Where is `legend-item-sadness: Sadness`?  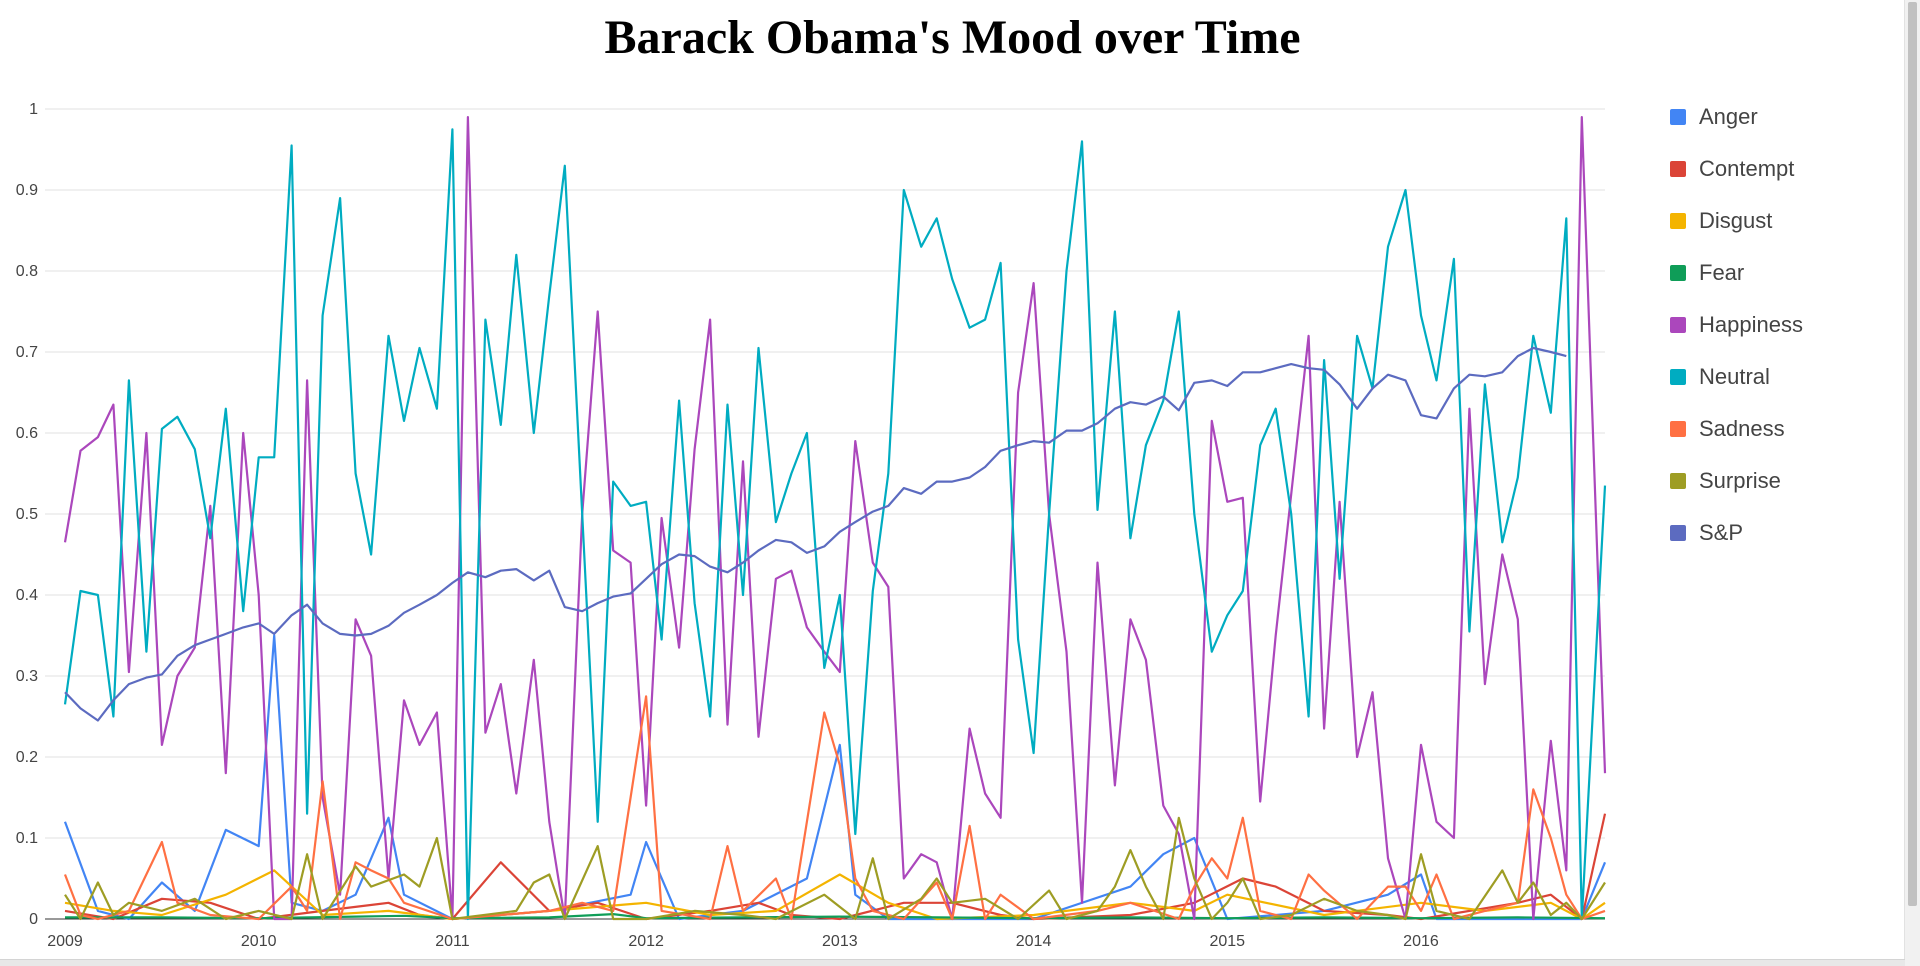 legend-item-sadness: Sadness is located at coordinates (1727, 428).